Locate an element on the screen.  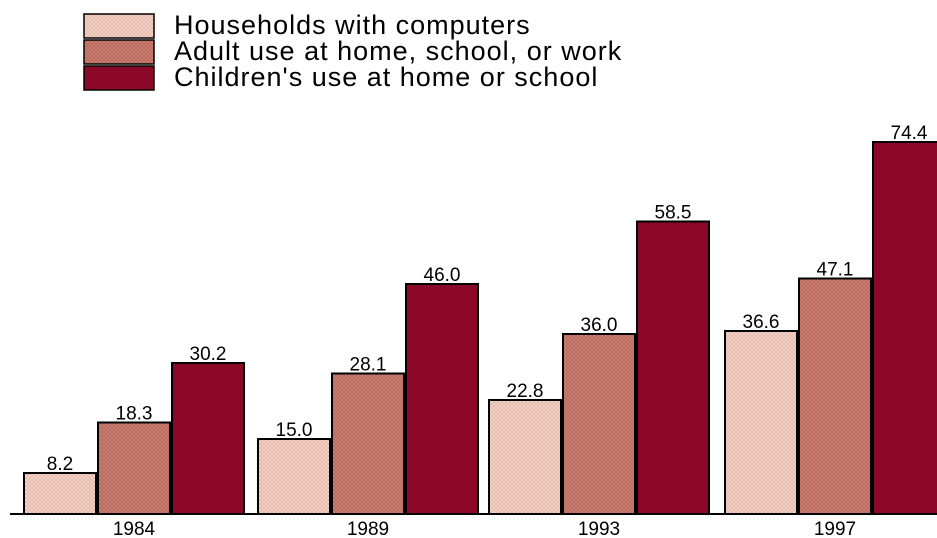
data-label-1997-series-1: 36.6 is located at coordinates (761, 322).